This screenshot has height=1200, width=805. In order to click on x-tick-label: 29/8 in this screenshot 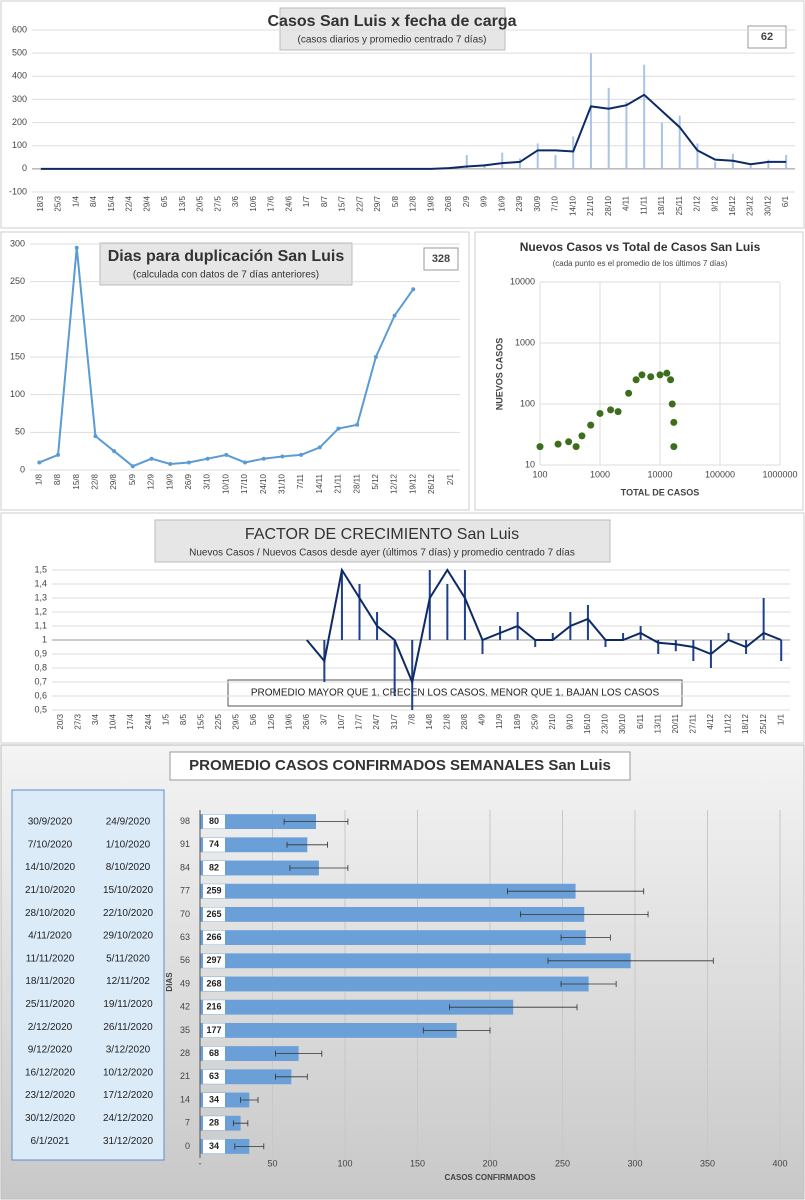, I will do `click(113, 481)`.